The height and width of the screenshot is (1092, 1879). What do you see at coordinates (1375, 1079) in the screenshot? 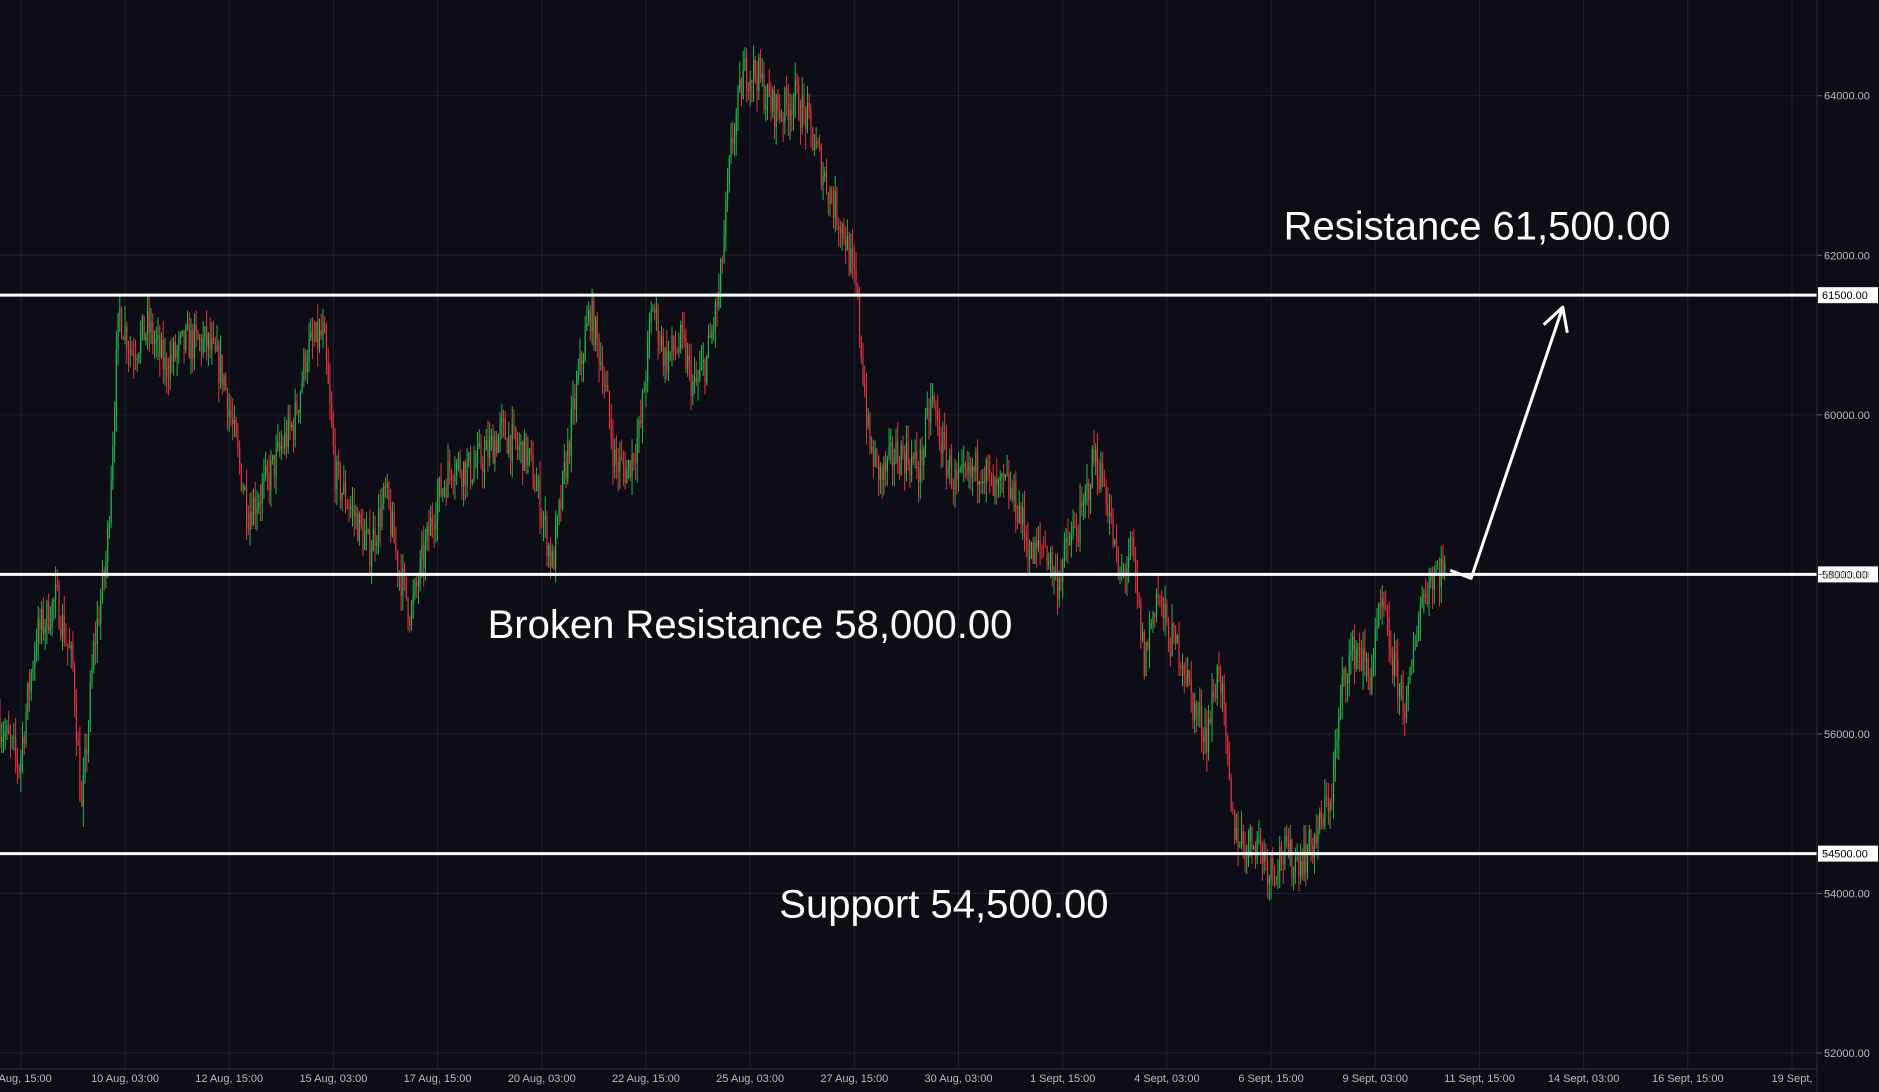
I see `time-tick-label: 9 Sept, 03:00` at bounding box center [1375, 1079].